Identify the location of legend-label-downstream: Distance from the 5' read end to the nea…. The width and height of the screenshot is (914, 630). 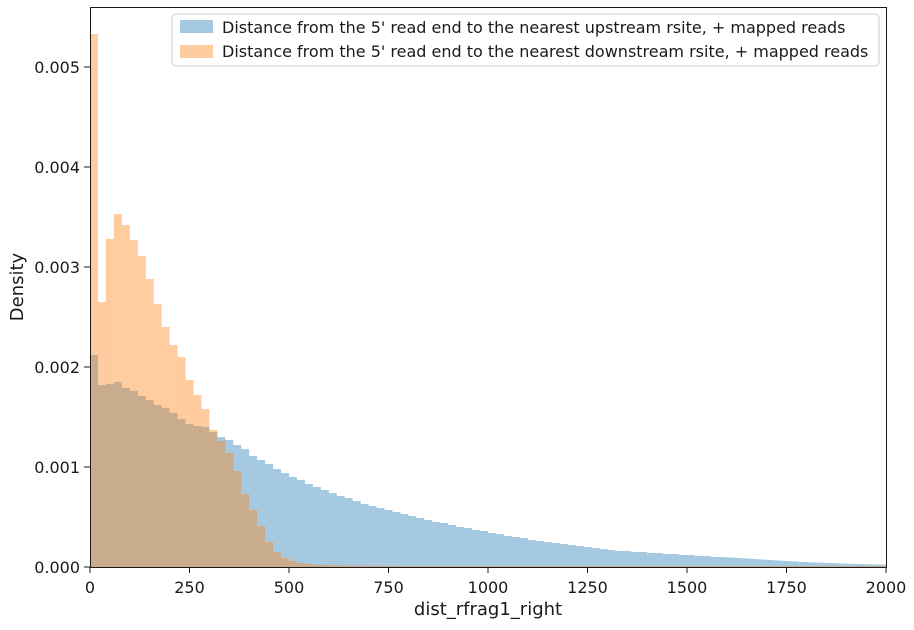
(545, 51).